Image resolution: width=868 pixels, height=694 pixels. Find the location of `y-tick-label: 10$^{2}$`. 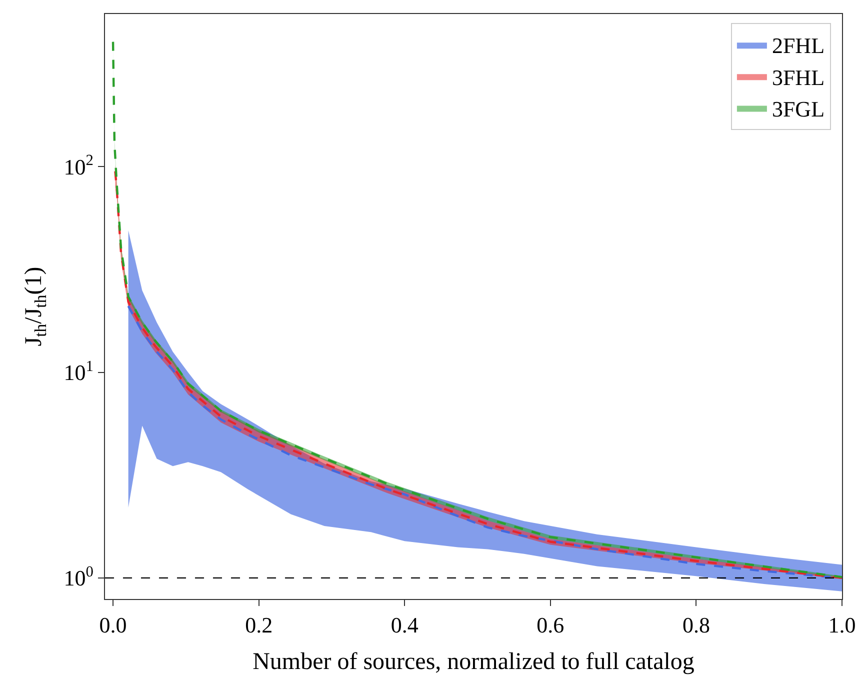

y-tick-label: 10$^{2}$ is located at coordinates (79, 166).